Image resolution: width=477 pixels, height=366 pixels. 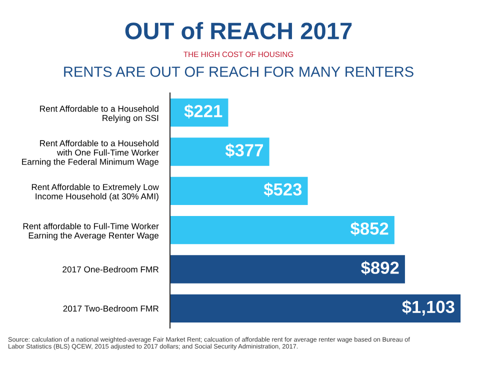 What do you see at coordinates (95, 193) in the screenshot?
I see `y-tick-label: Rent Affordable to Extremely Low Income Household (at 30% AMI)` at bounding box center [95, 193].